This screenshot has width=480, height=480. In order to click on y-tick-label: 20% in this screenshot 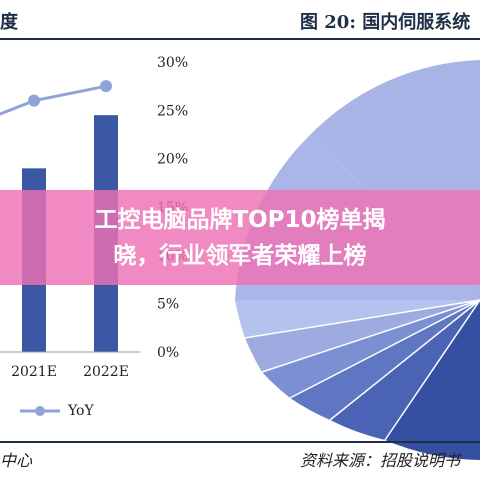, I will do `click(172, 160)`.